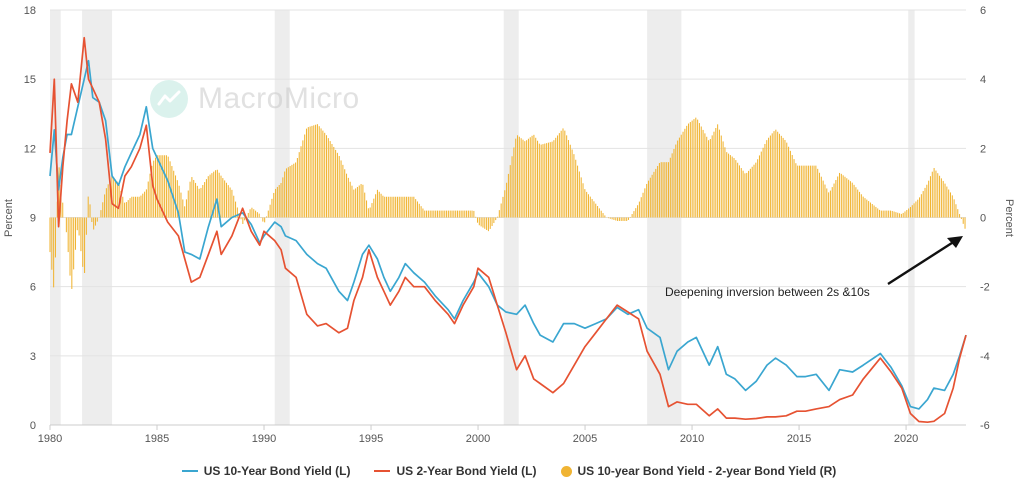 The width and height of the screenshot is (1018, 487). Describe the element at coordinates (566, 471) in the screenshot. I see `legend-swatch-spread` at that location.